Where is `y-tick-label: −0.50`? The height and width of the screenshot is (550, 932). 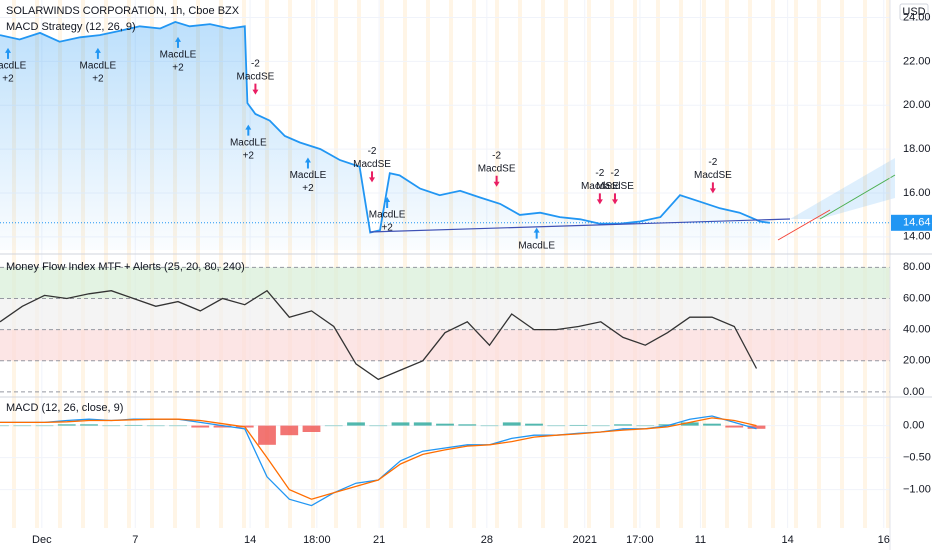 y-tick-label: −0.50 is located at coordinates (917, 458).